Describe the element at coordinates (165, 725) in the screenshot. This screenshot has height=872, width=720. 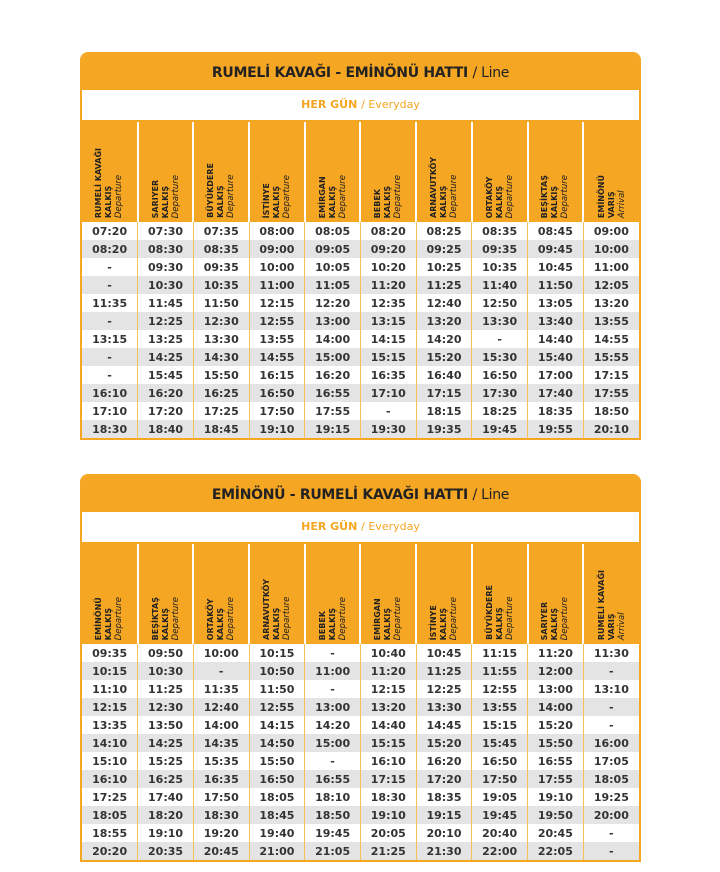
I see `time-cell: 13:50` at that location.